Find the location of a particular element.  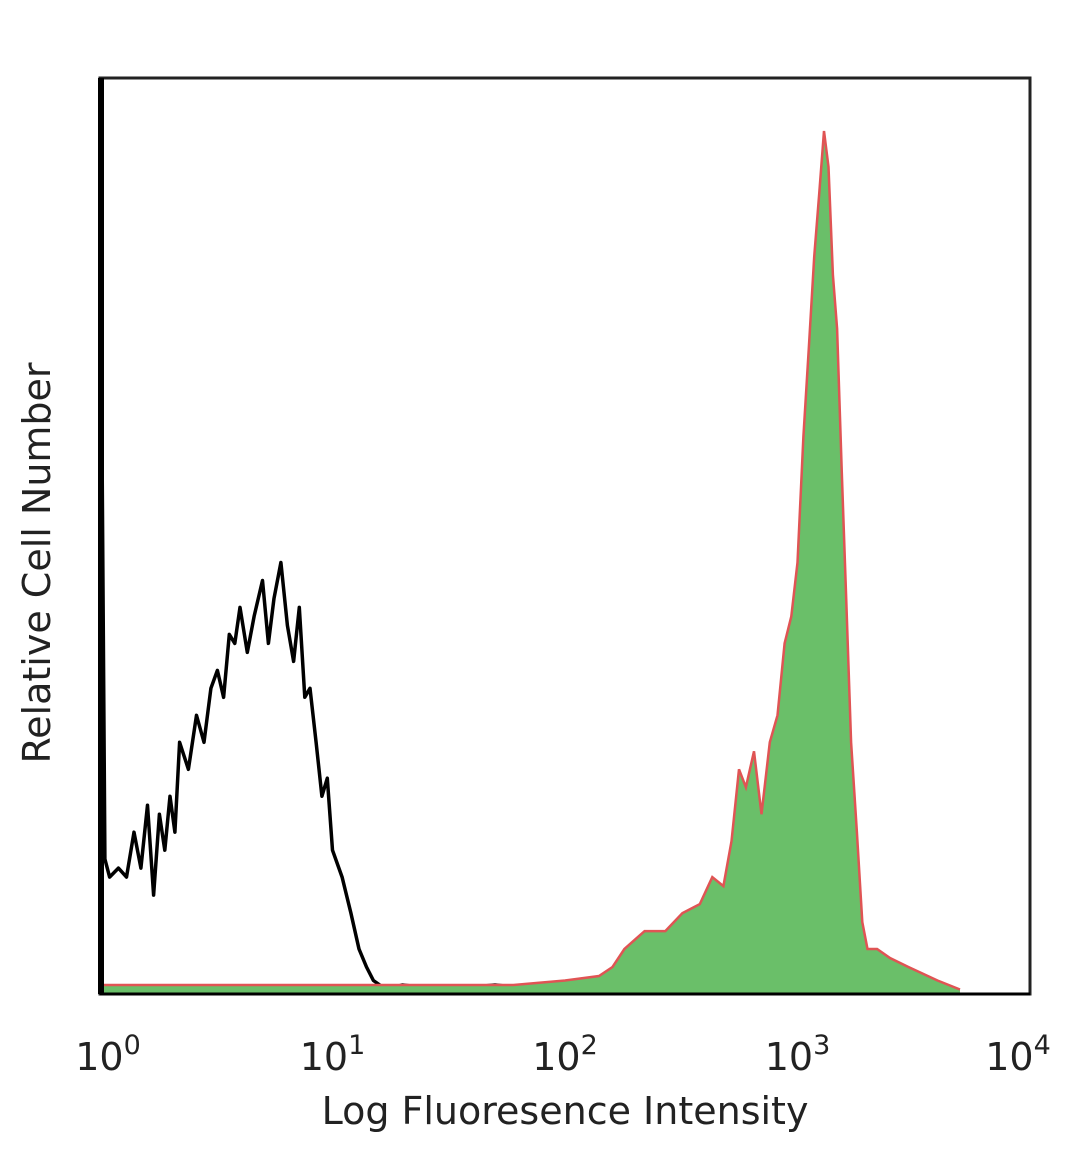

x-tick-label: 103 is located at coordinates (798, 1054).